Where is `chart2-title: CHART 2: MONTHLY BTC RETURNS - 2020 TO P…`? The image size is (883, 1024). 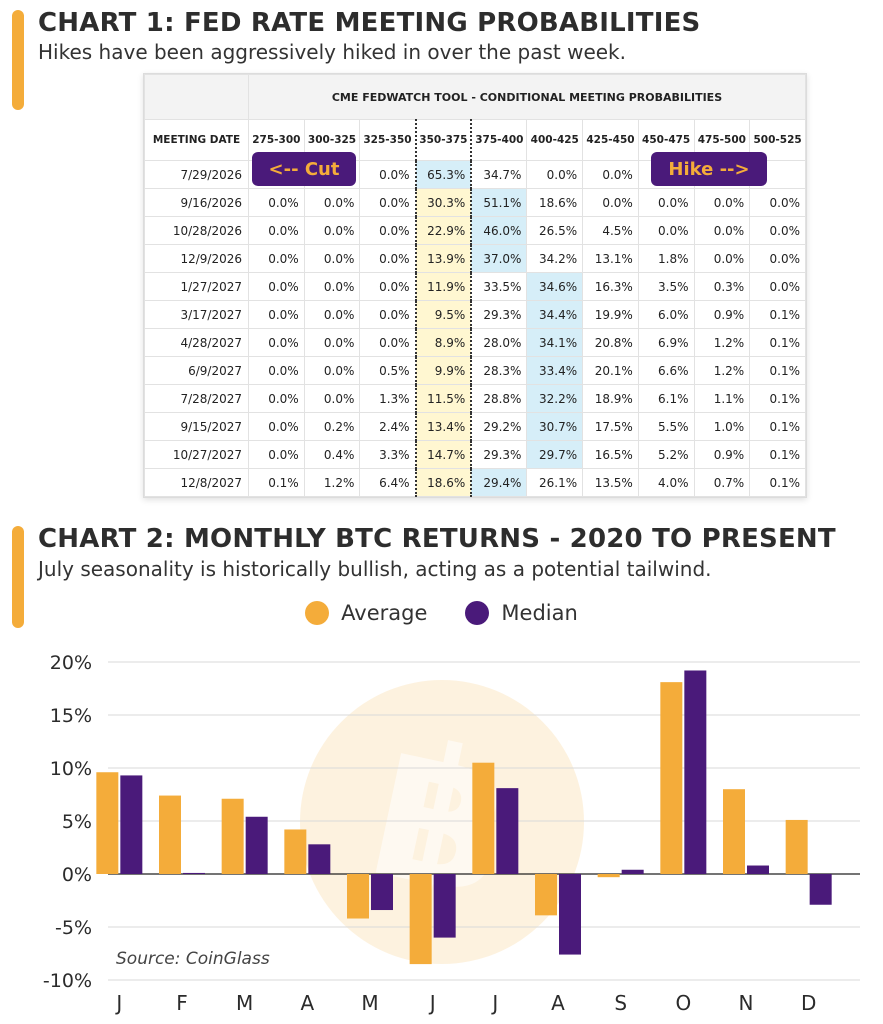 chart2-title: CHART 2: MONTHLY BTC RETURNS - 2020 TO P… is located at coordinates (437, 539).